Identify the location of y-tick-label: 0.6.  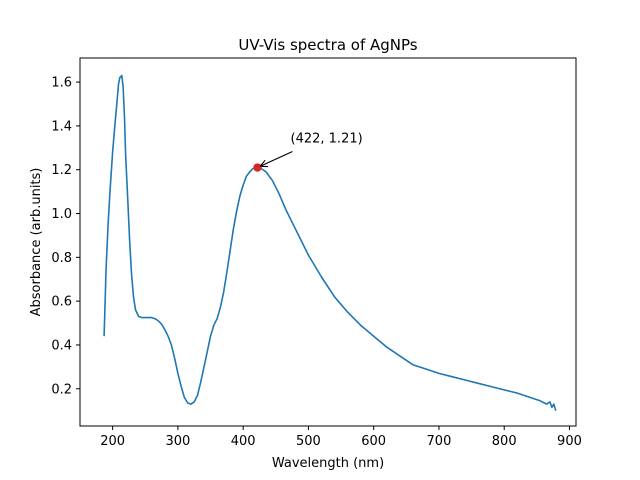
(61, 302).